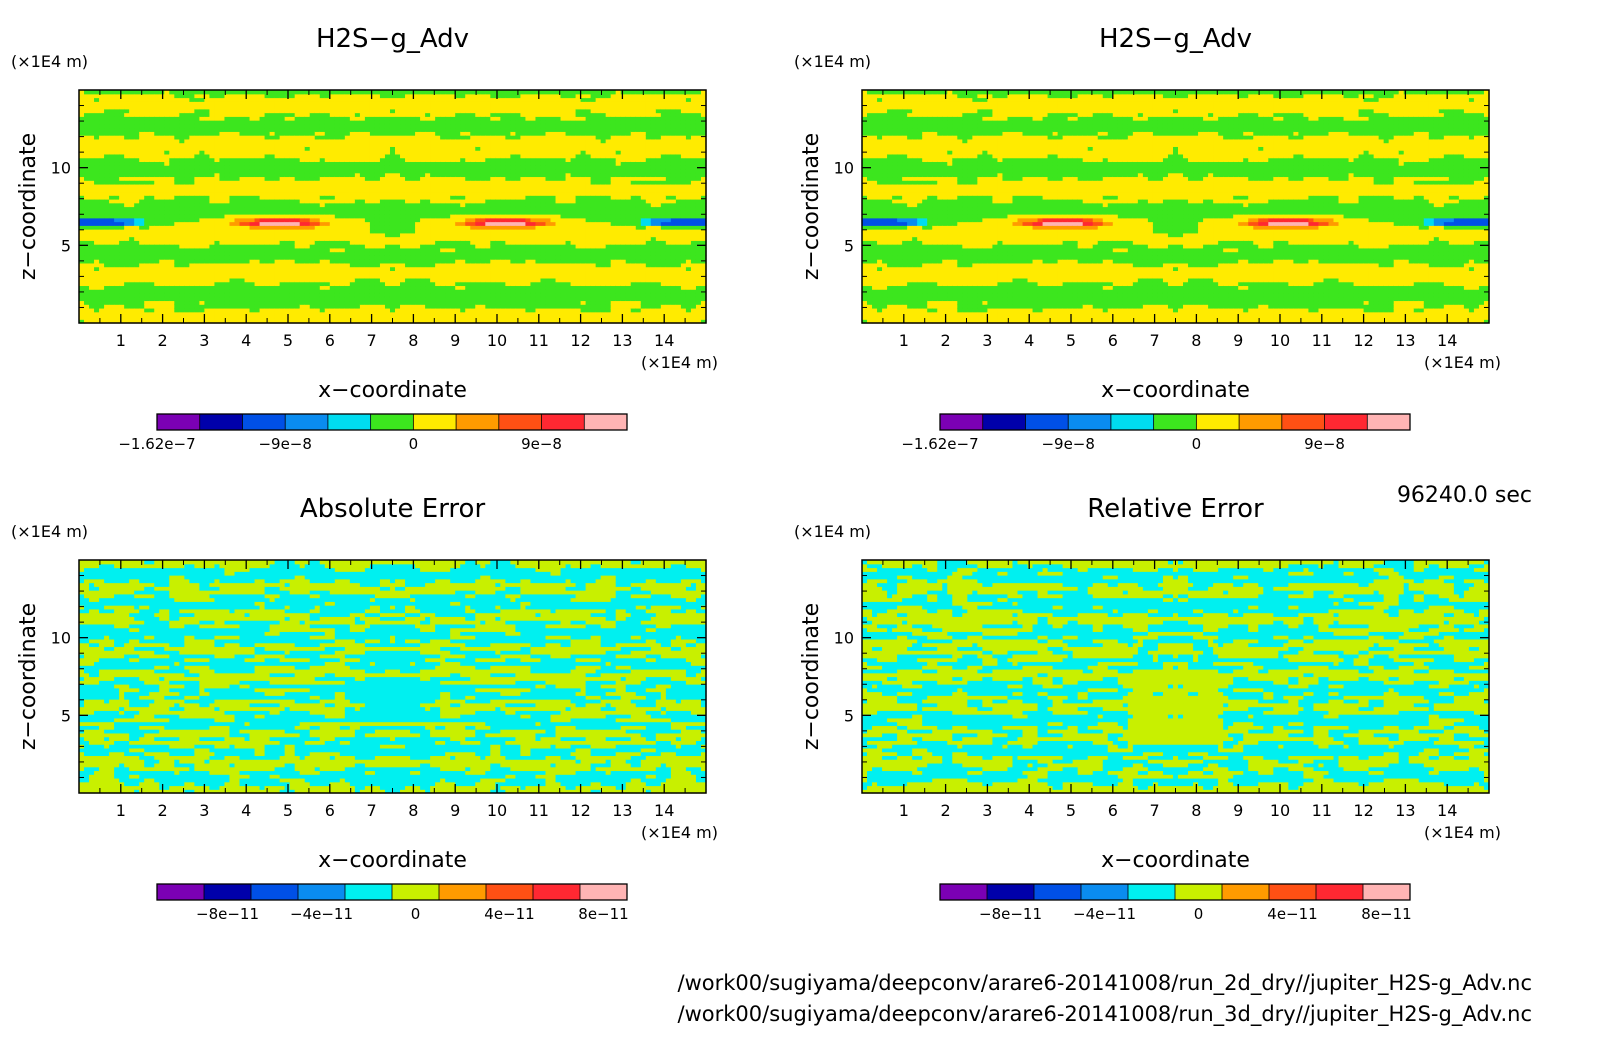 Image resolution: width=1604 pixels, height=1054 pixels. I want to click on time-label: 96240.0 sec, so click(1464, 495).